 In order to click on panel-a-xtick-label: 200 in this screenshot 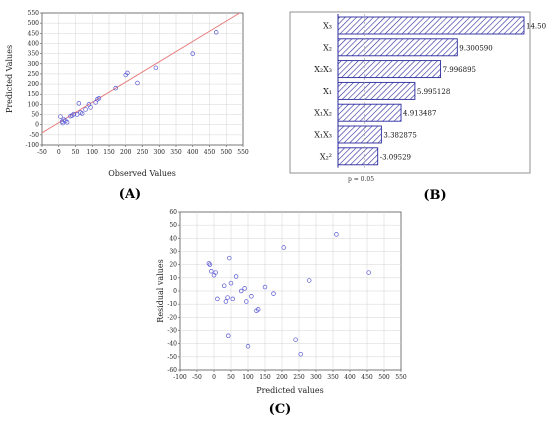, I will do `click(126, 152)`.